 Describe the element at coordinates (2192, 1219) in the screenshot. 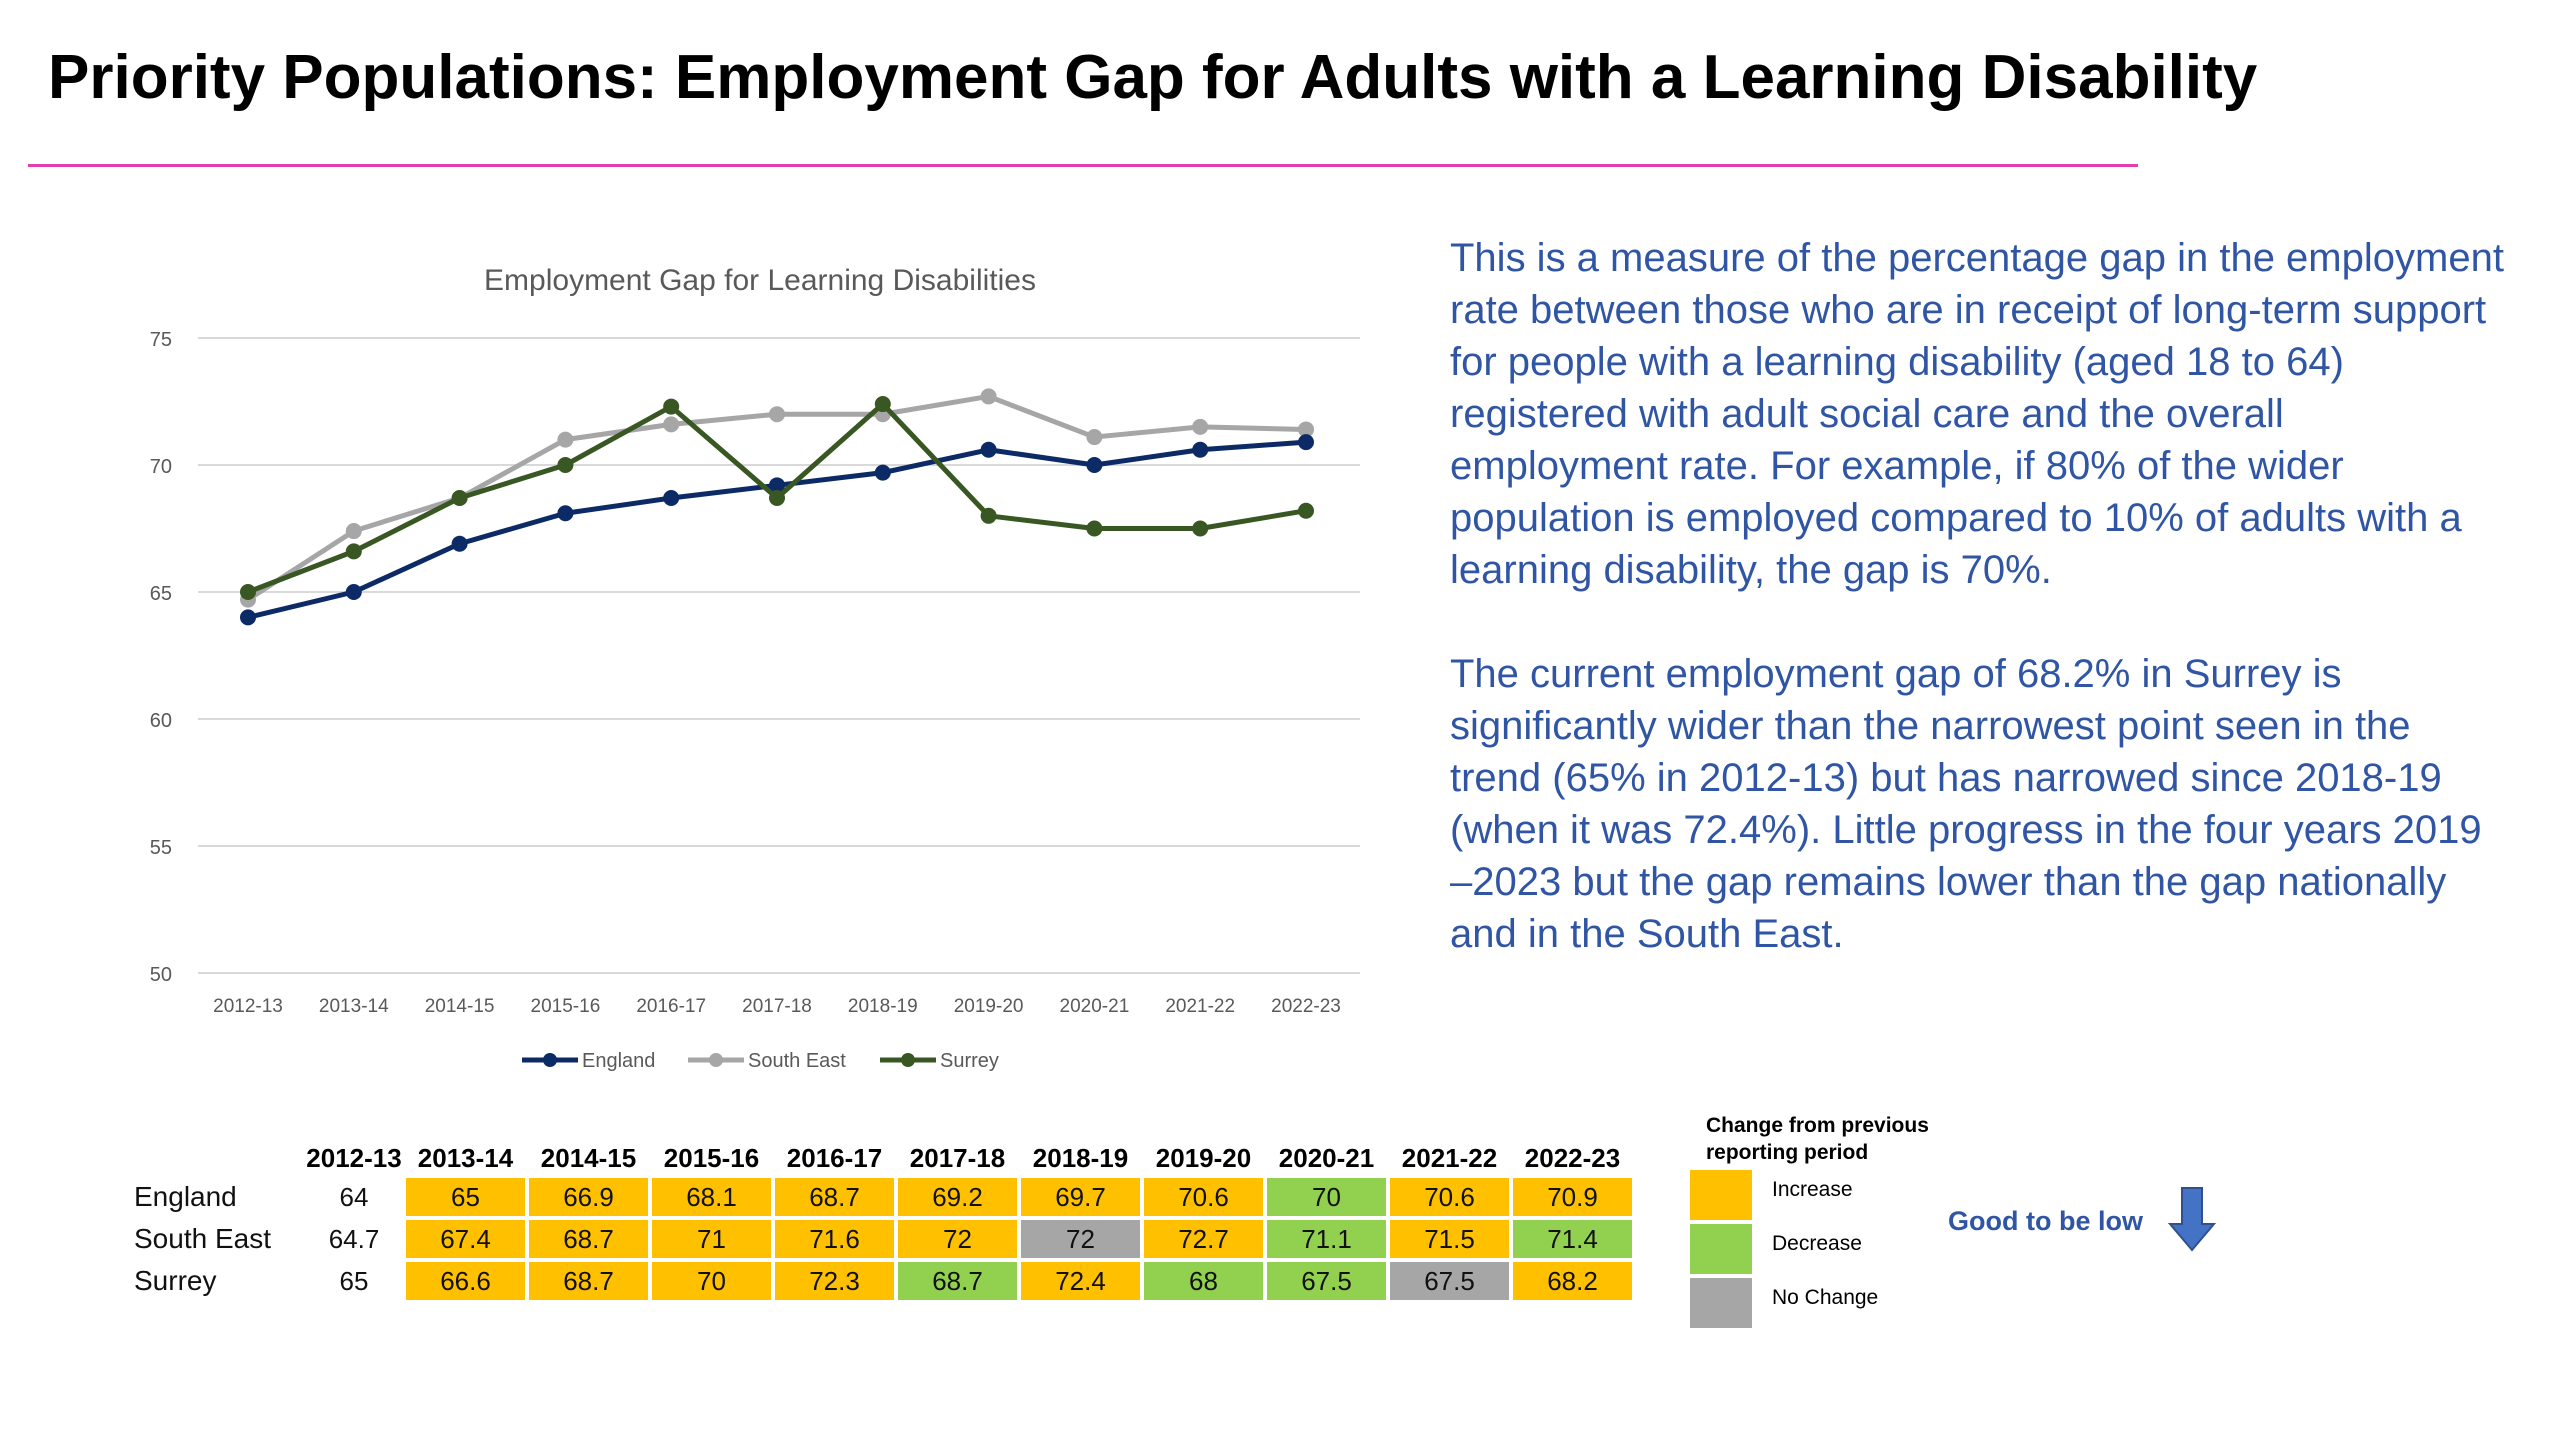

I see `down-arrow-icon` at that location.